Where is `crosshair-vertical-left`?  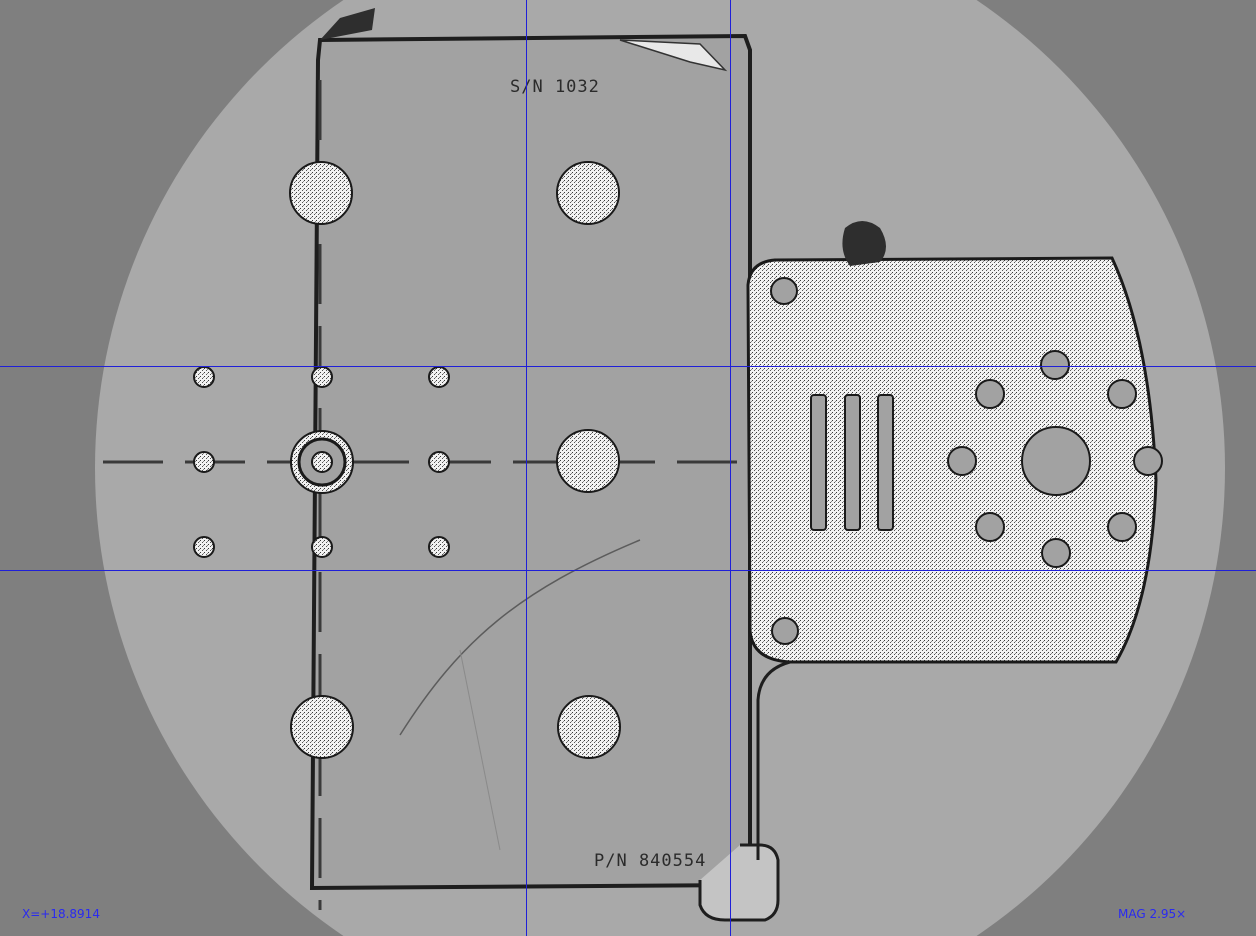
crosshair-vertical-left is located at coordinates (526, 468).